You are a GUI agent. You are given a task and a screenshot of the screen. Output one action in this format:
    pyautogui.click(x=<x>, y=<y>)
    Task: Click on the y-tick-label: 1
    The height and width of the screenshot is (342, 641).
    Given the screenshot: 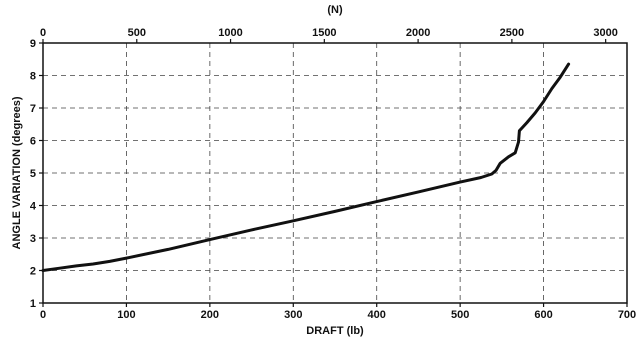 What is the action you would take?
    pyautogui.click(x=33, y=304)
    